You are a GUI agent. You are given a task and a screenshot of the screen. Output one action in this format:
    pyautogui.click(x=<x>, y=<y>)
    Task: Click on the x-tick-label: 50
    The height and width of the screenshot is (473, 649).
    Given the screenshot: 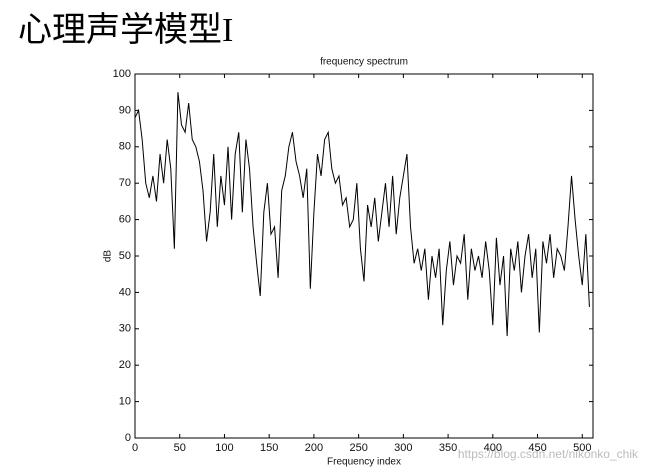 What is the action you would take?
    pyautogui.click(x=180, y=448)
    